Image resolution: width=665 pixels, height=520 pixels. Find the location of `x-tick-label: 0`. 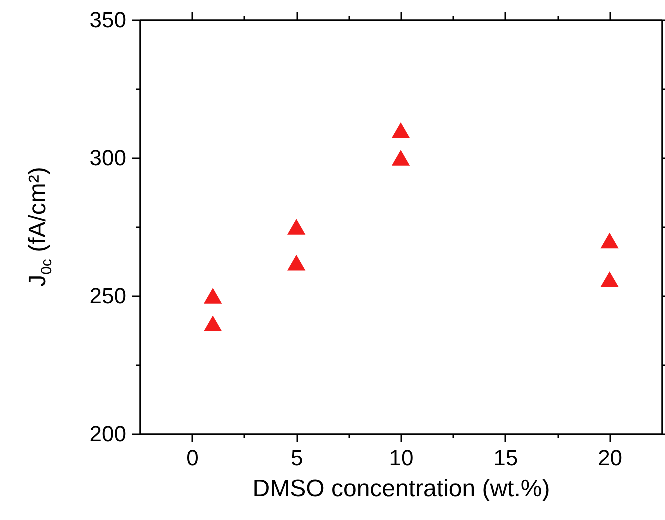

x-tick-label: 0 is located at coordinates (192, 458).